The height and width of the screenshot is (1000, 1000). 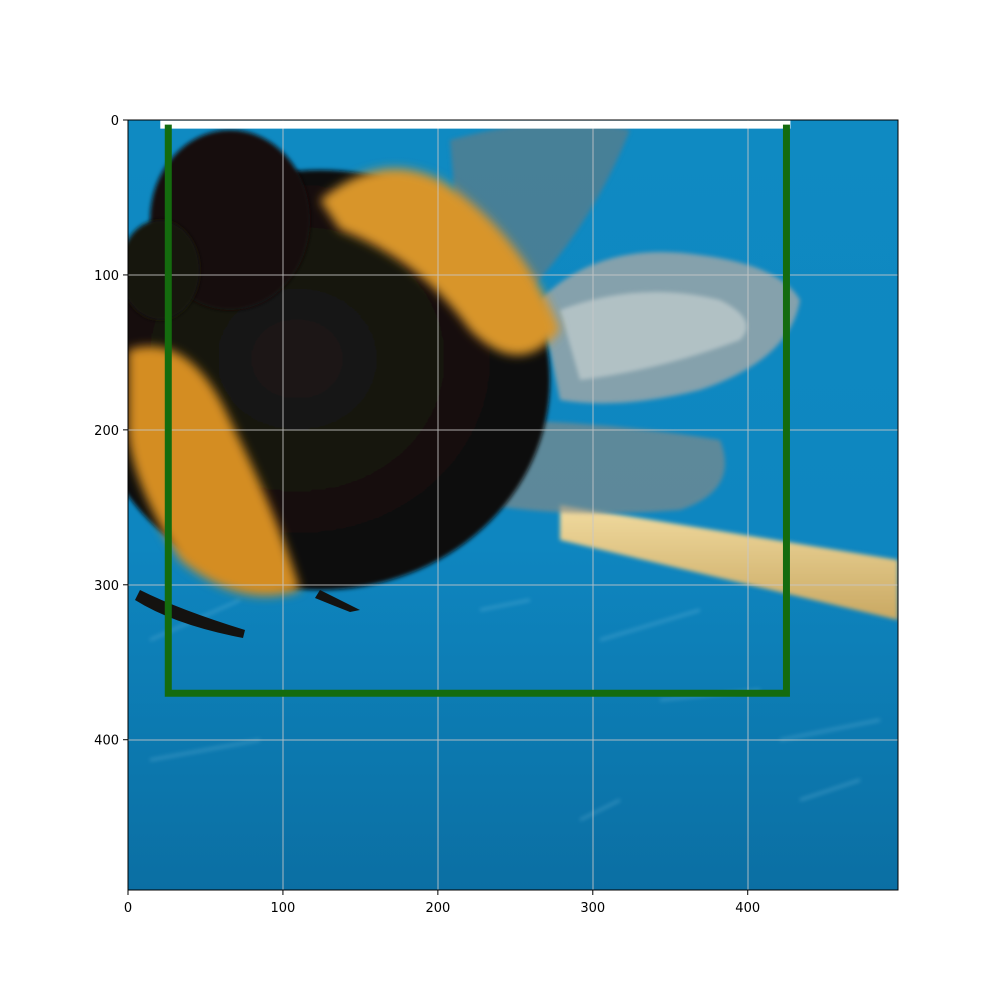 What do you see at coordinates (437, 908) in the screenshot?
I see `x-tick-label: 200` at bounding box center [437, 908].